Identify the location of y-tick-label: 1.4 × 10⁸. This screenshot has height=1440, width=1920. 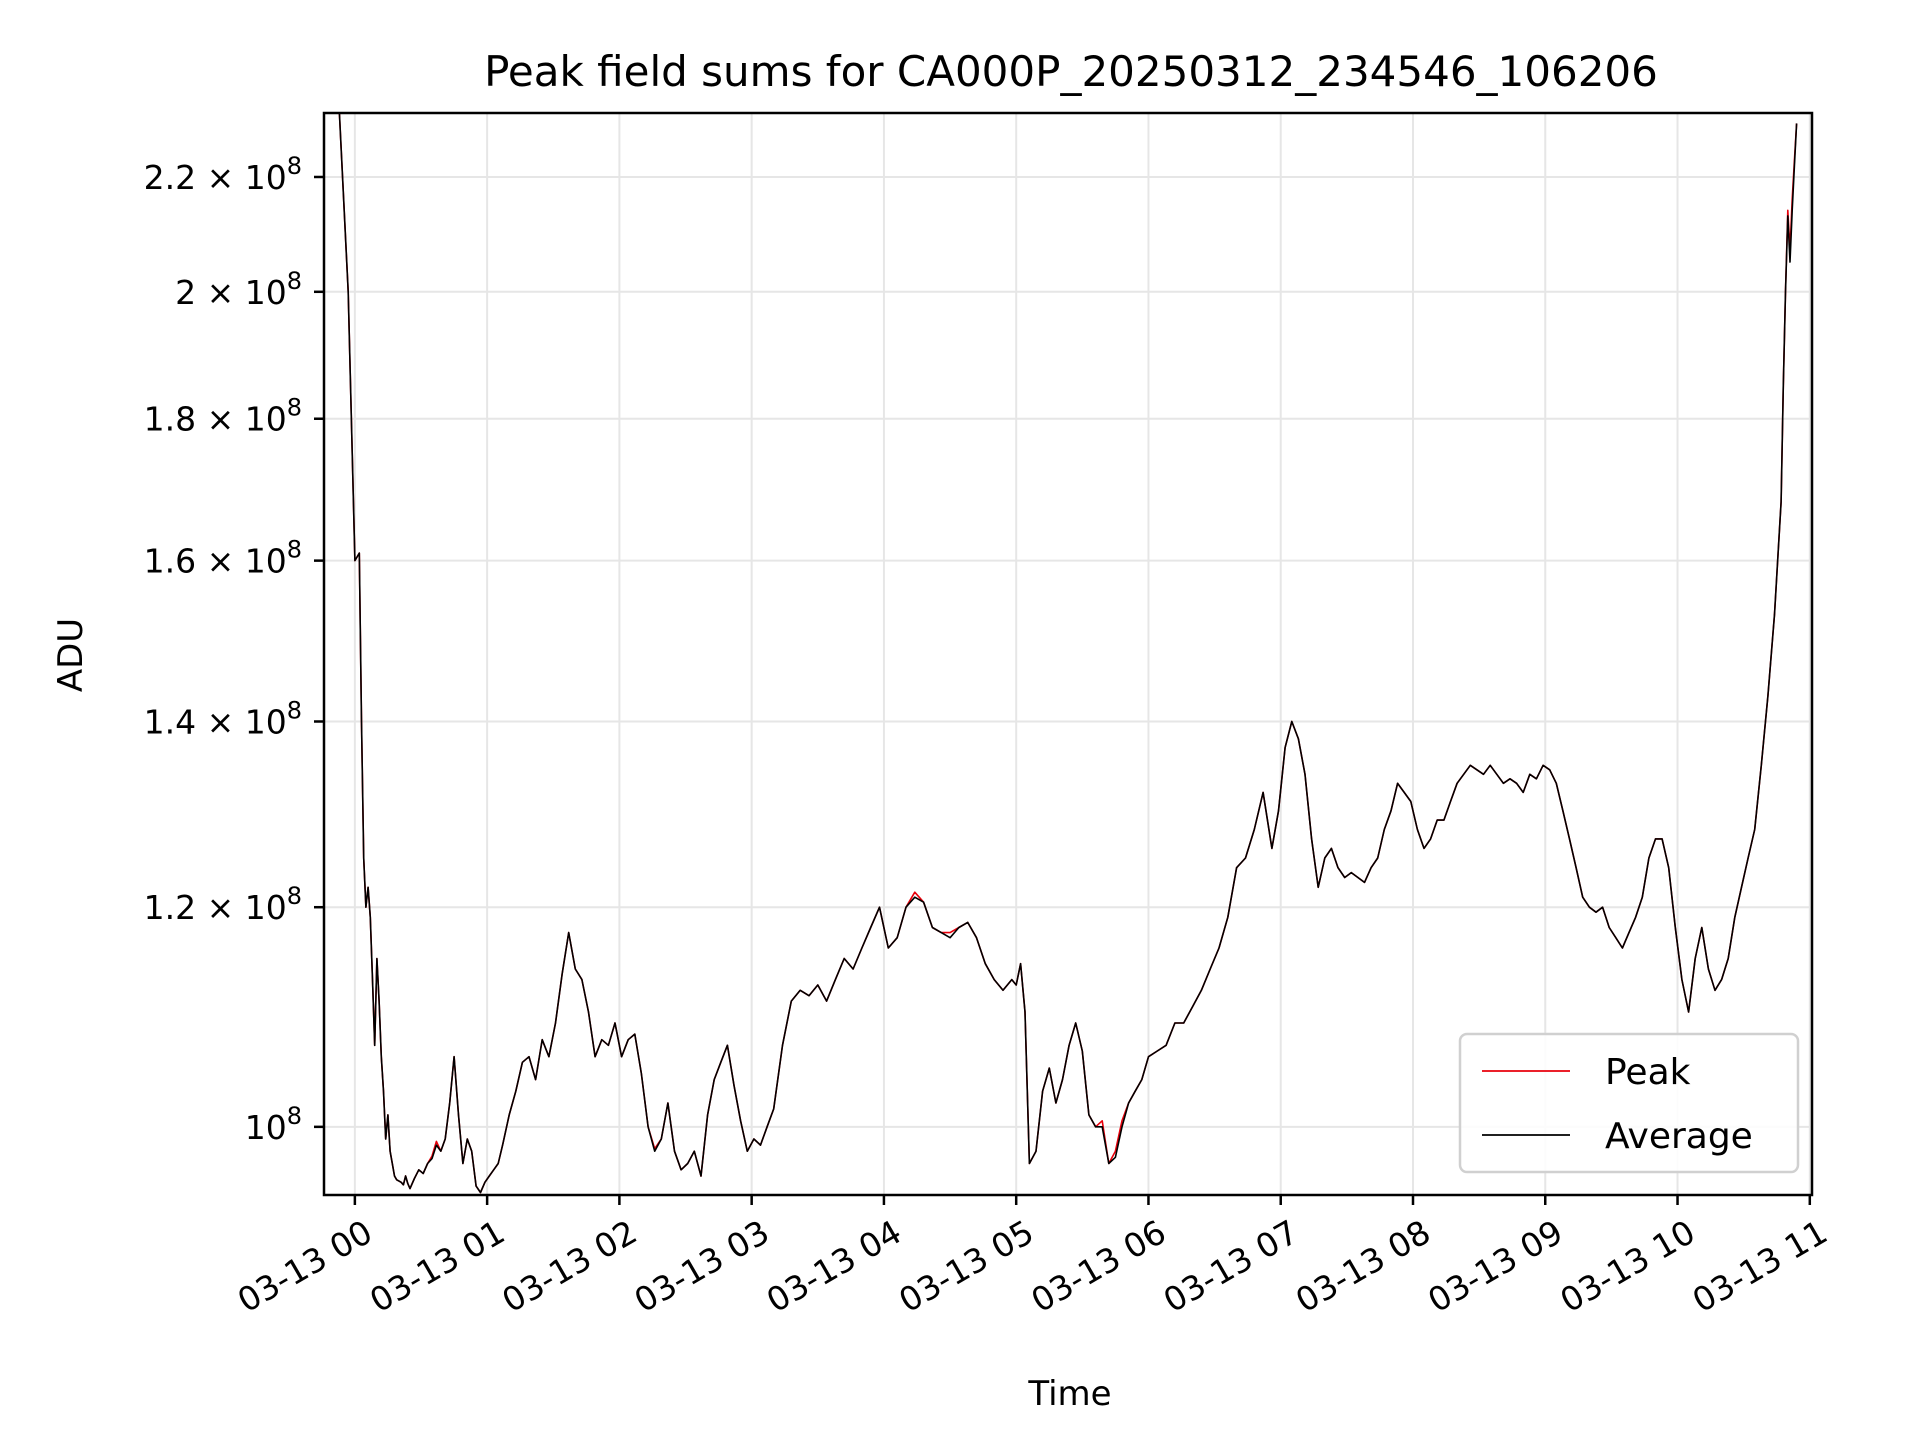
(223, 718).